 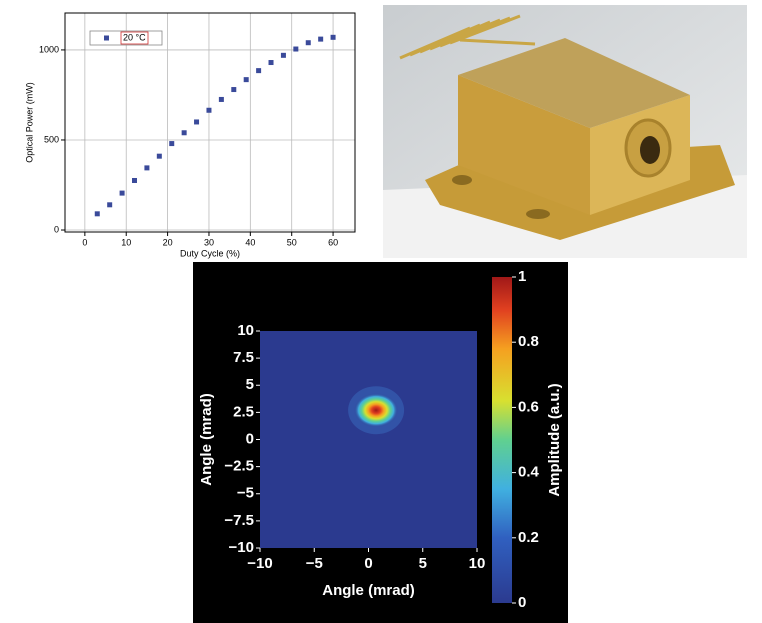 I want to click on x-axis-label: Duty Cycle (%), so click(x=210, y=253).